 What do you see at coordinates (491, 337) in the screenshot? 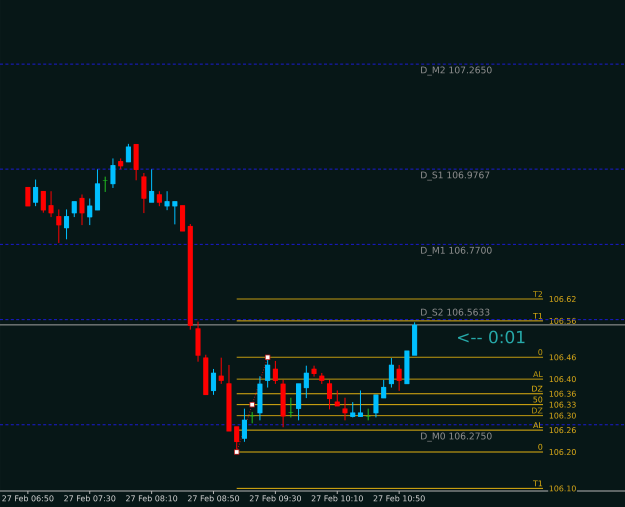
I see `annotation: <-- 0:01` at bounding box center [491, 337].